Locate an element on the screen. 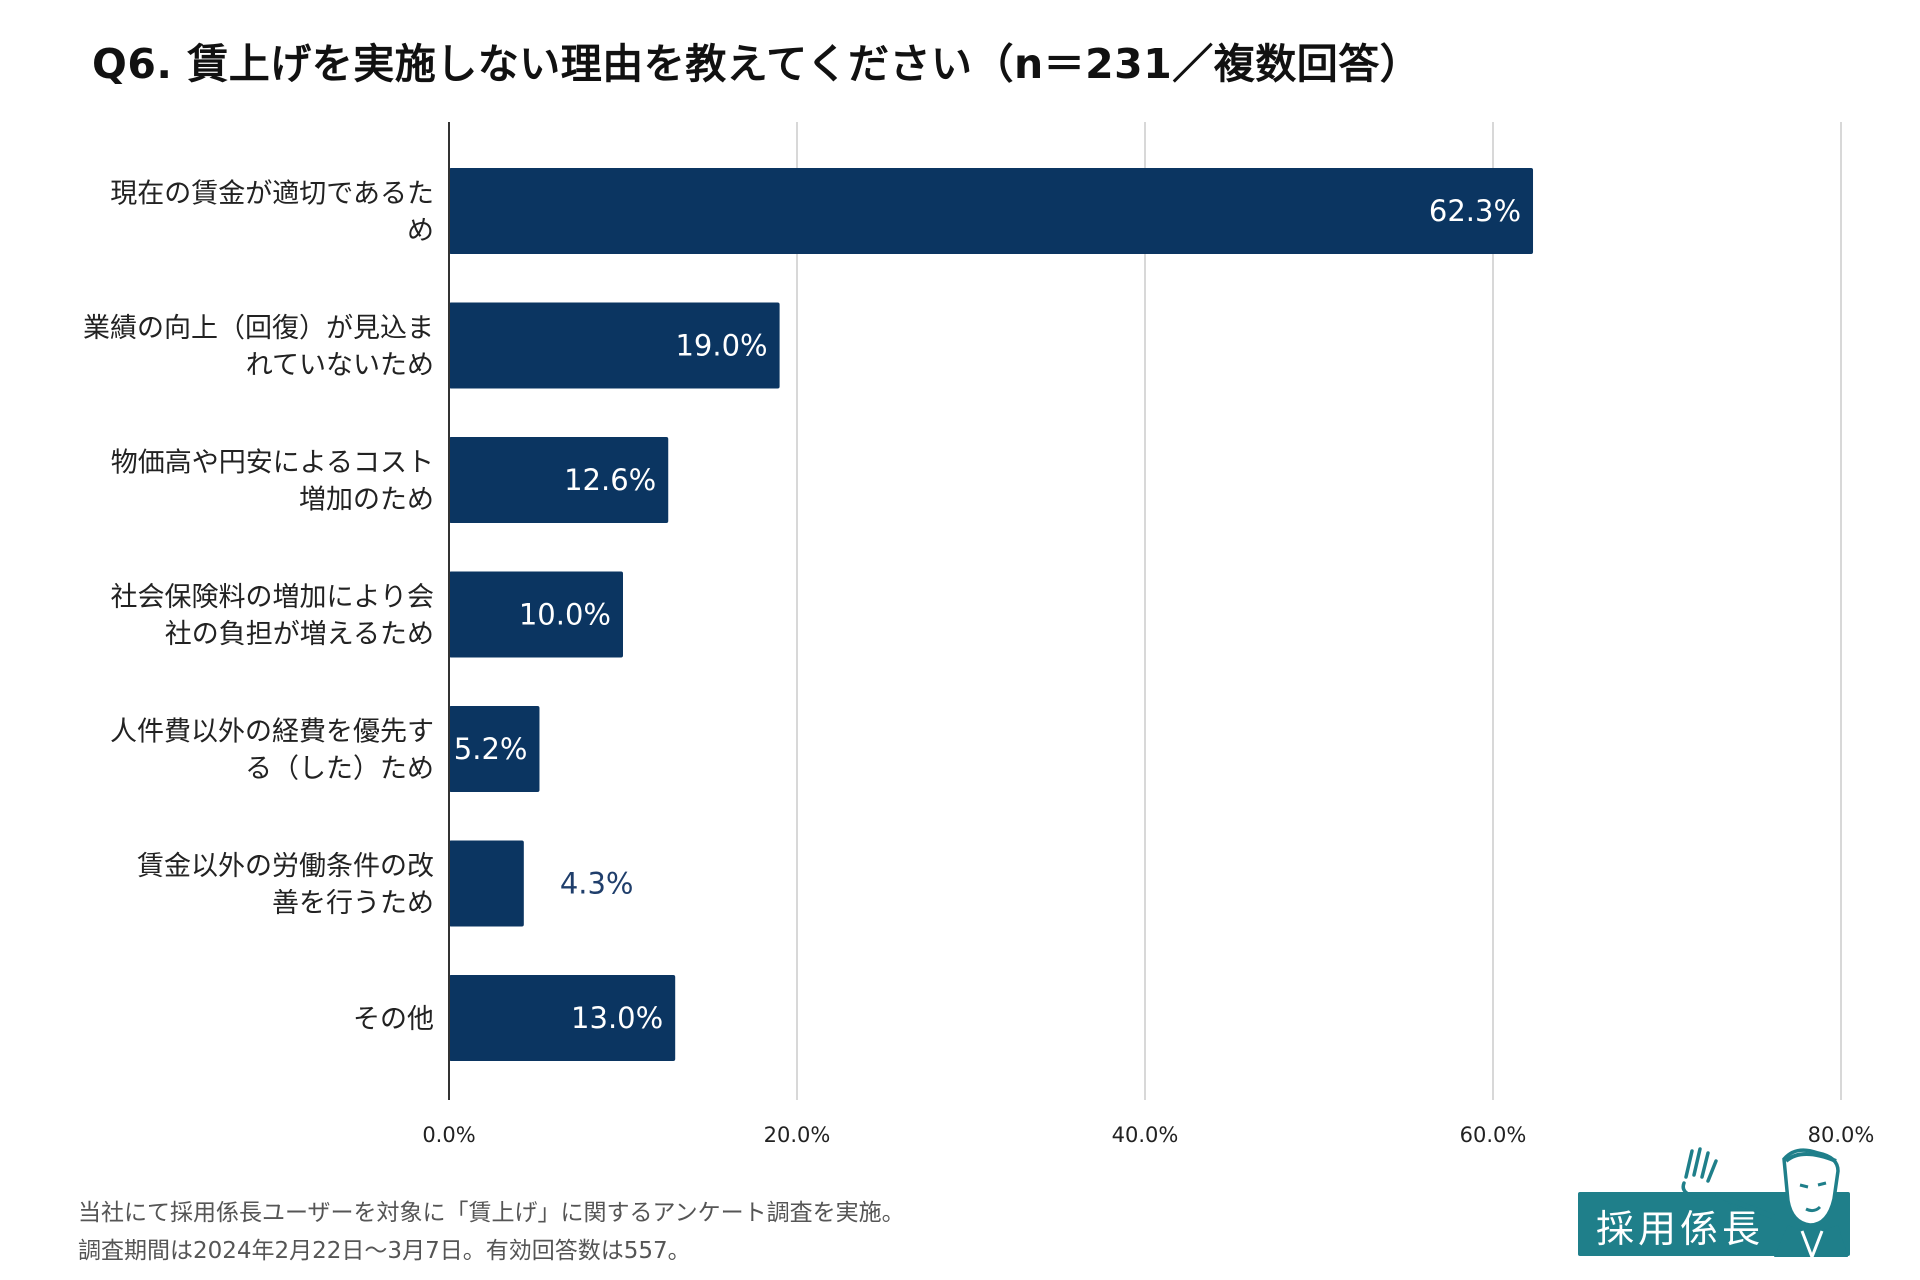 The image size is (1920, 1280). category-label: 業績の向上（回復）が見込ま is located at coordinates (258, 328).